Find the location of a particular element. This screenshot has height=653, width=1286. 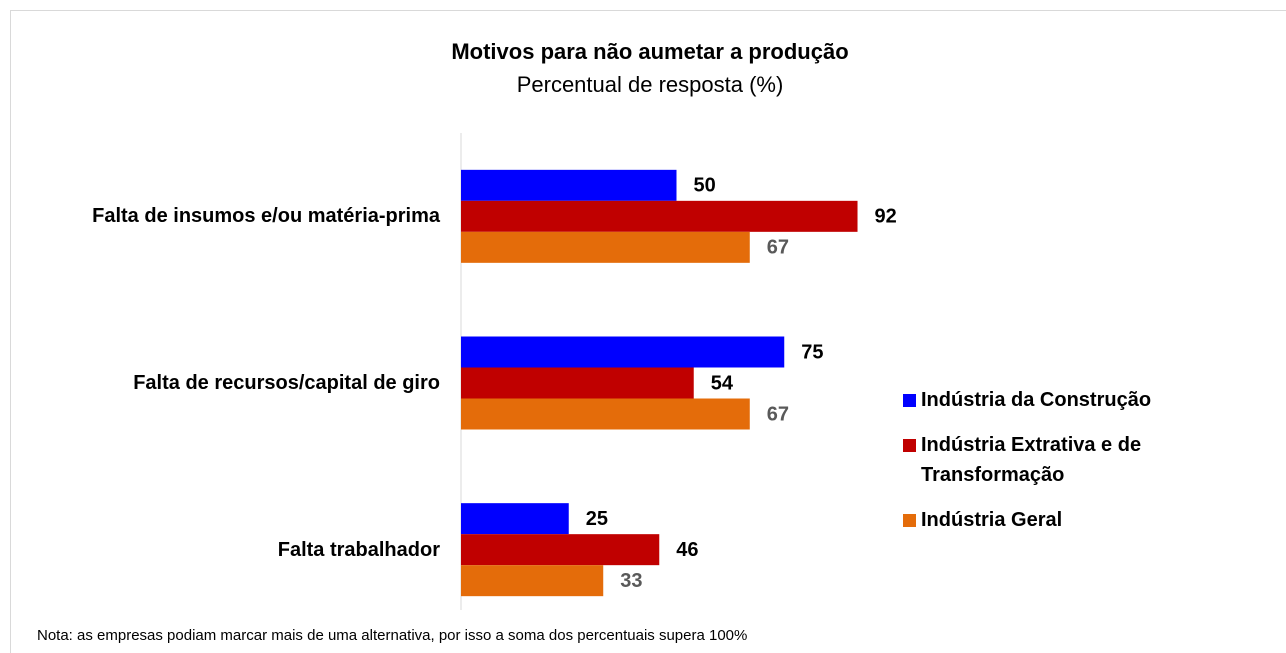

legend-label: Indústria Extrativa e de Transformação is located at coordinates (1031, 460).